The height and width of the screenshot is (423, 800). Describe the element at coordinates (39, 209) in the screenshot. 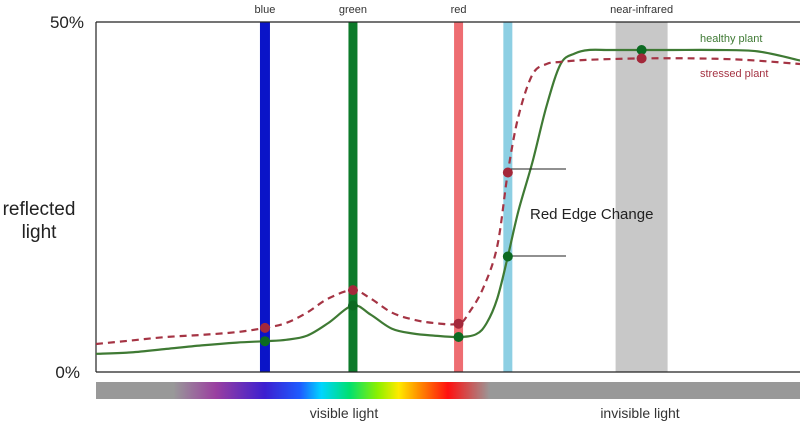

I see `y-axis-label-line1: reflected` at that location.